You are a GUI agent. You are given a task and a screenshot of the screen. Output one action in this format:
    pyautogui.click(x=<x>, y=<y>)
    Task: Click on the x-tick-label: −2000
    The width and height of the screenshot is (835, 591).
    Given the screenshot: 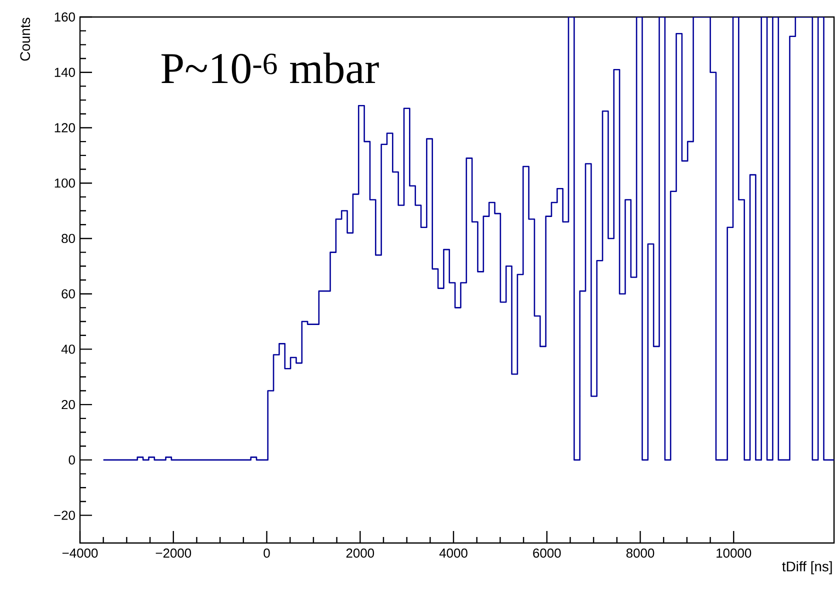 What is the action you would take?
    pyautogui.click(x=174, y=553)
    